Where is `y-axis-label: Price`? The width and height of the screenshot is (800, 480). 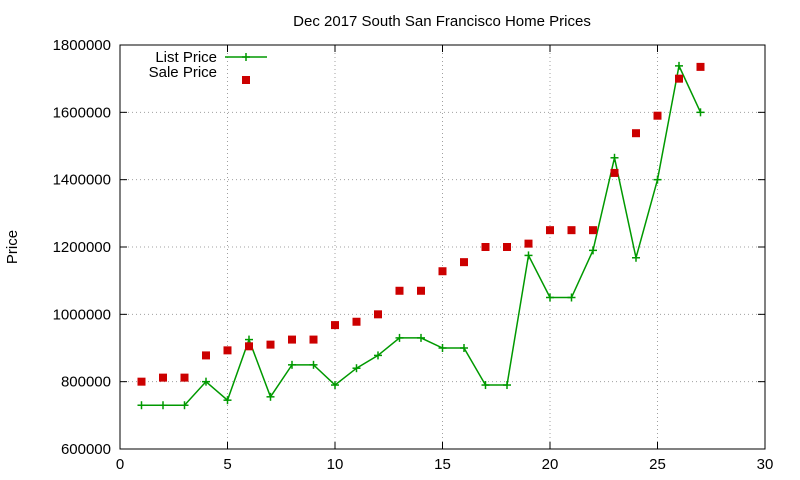 y-axis-label: Price is located at coordinates (12, 247).